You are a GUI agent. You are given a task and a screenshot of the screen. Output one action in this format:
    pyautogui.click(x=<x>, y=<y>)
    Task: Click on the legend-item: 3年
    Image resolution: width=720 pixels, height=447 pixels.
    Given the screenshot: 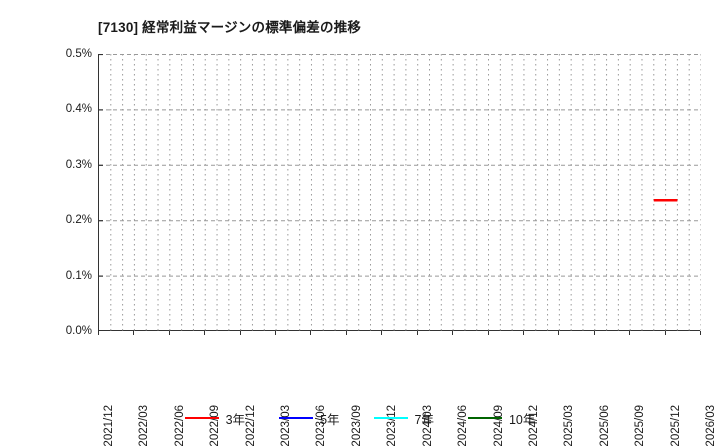 What is the action you would take?
    pyautogui.click(x=215, y=418)
    